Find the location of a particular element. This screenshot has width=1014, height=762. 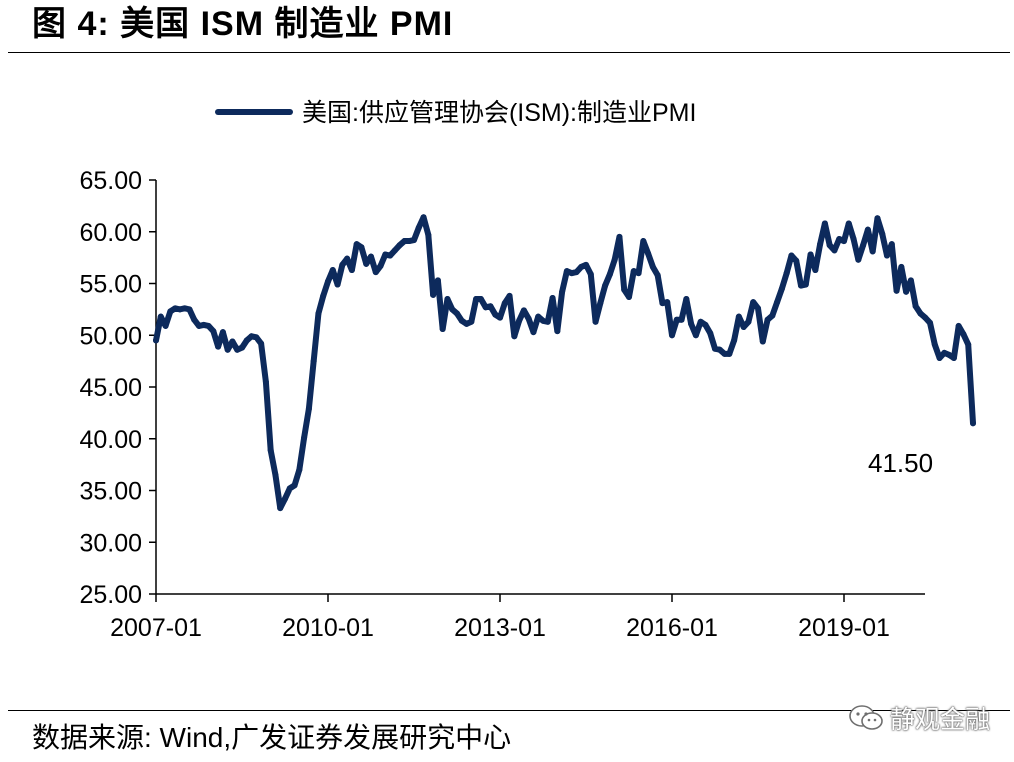

y-tick-label: 50.00 is located at coordinates (110, 336).